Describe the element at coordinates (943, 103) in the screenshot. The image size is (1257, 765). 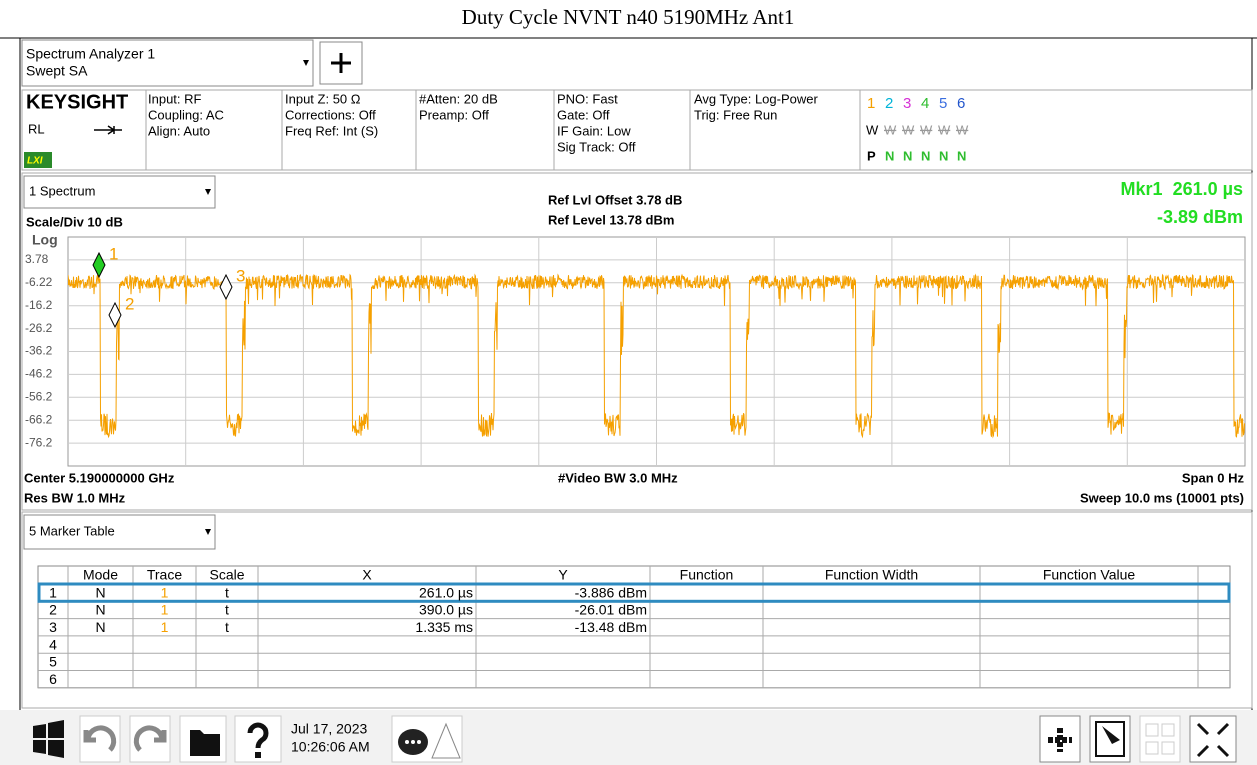
I see `trace-number: 5` at that location.